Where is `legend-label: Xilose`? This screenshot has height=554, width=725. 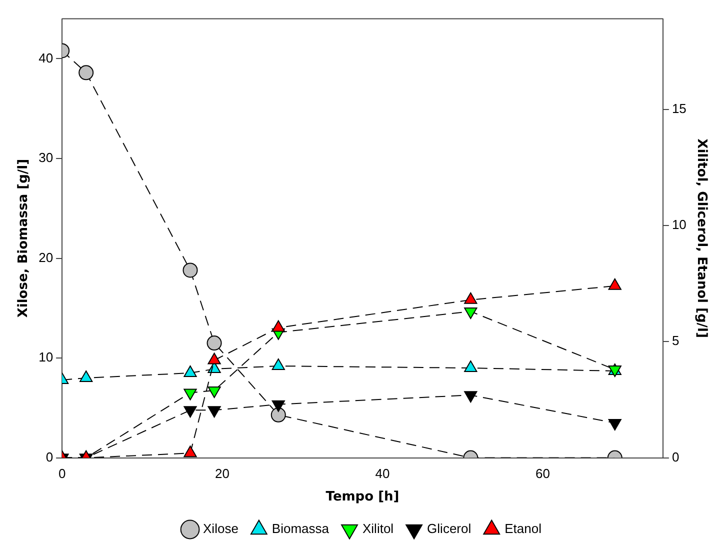 legend-label: Xilose is located at coordinates (220, 528).